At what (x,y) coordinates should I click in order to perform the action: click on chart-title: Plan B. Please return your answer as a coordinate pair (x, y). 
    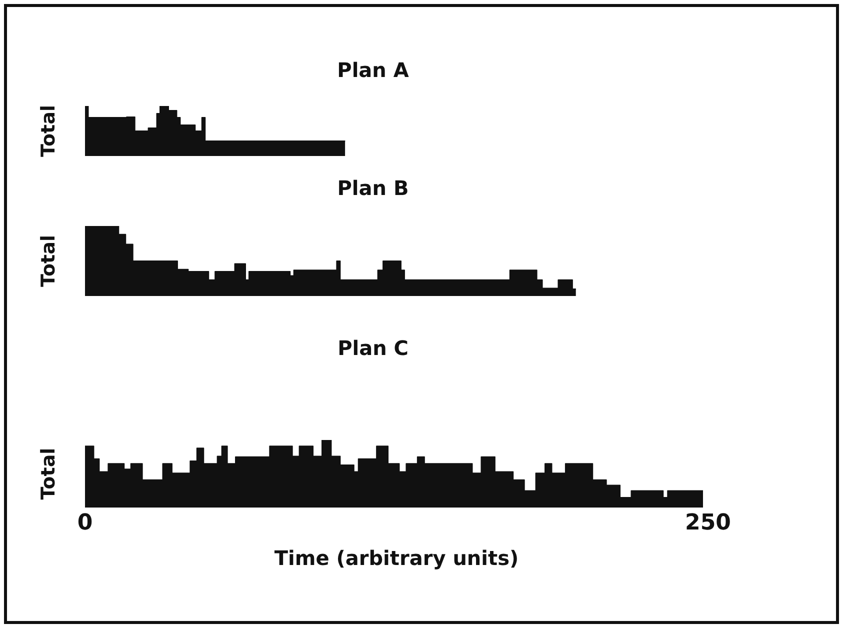
    Looking at the image, I should click on (373, 188).